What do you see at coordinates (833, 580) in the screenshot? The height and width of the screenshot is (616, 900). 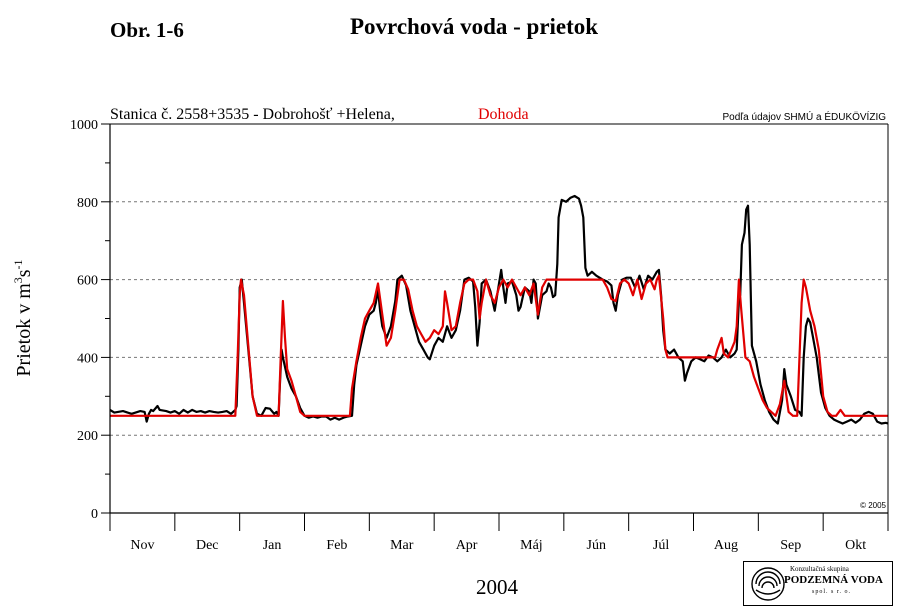 I see `logo-text-company: PODZEMNÁ VODA` at bounding box center [833, 580].